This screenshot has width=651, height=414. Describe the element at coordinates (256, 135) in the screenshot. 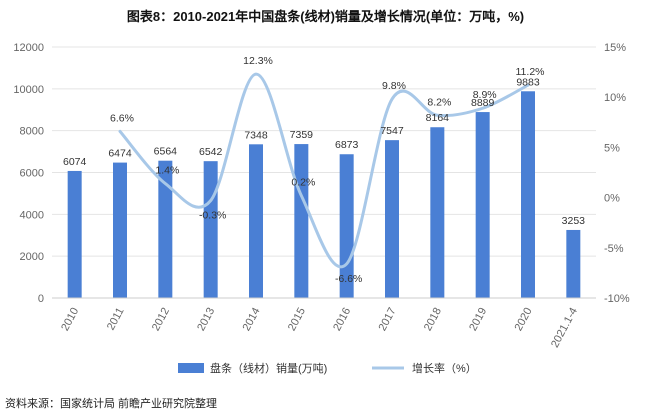

I see `bar-value-label: 7348` at that location.